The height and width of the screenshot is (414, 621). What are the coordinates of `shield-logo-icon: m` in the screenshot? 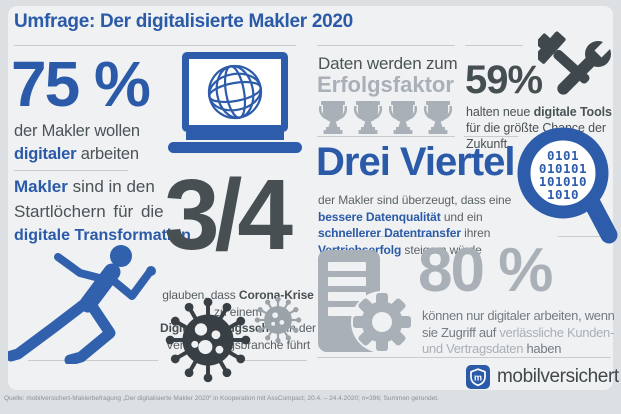 It's located at (478, 377).